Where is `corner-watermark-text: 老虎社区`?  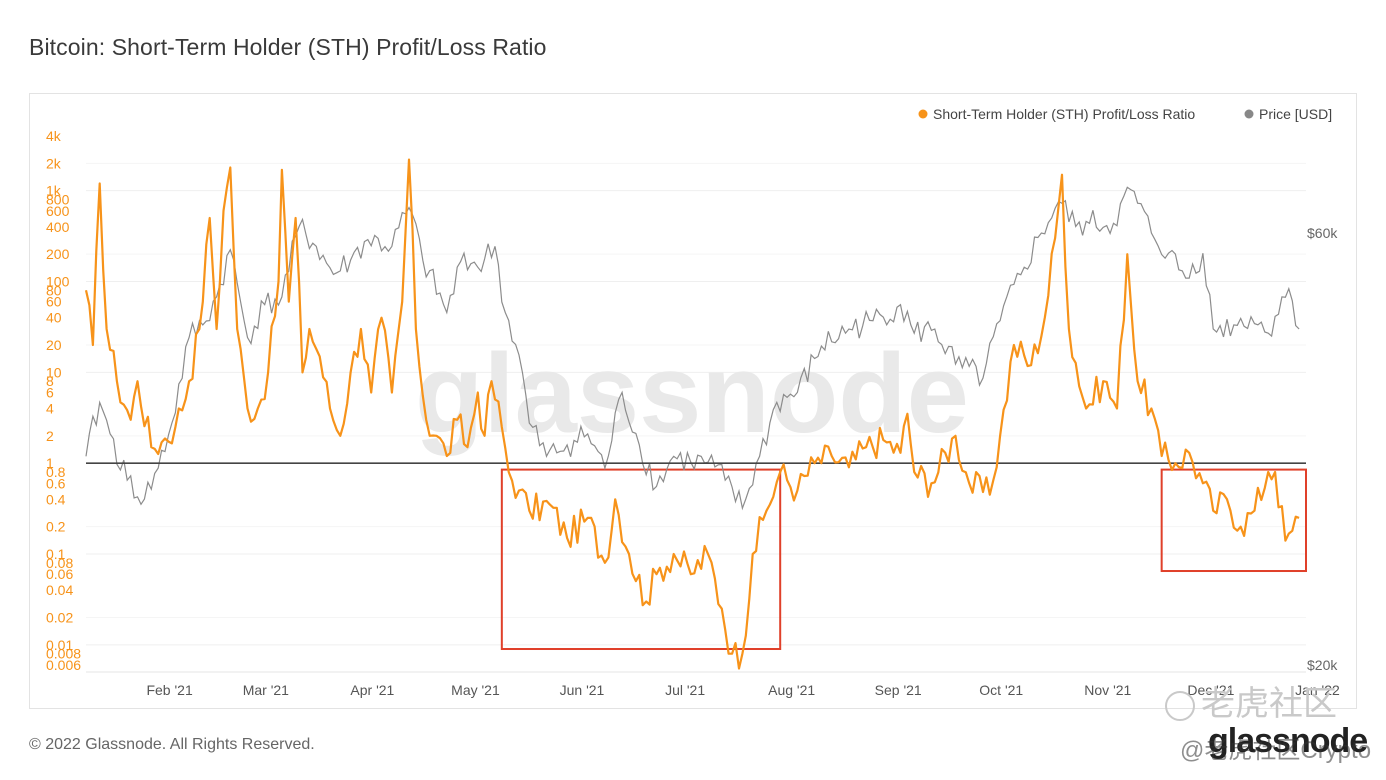 corner-watermark-text: 老虎社区 is located at coordinates (1269, 704).